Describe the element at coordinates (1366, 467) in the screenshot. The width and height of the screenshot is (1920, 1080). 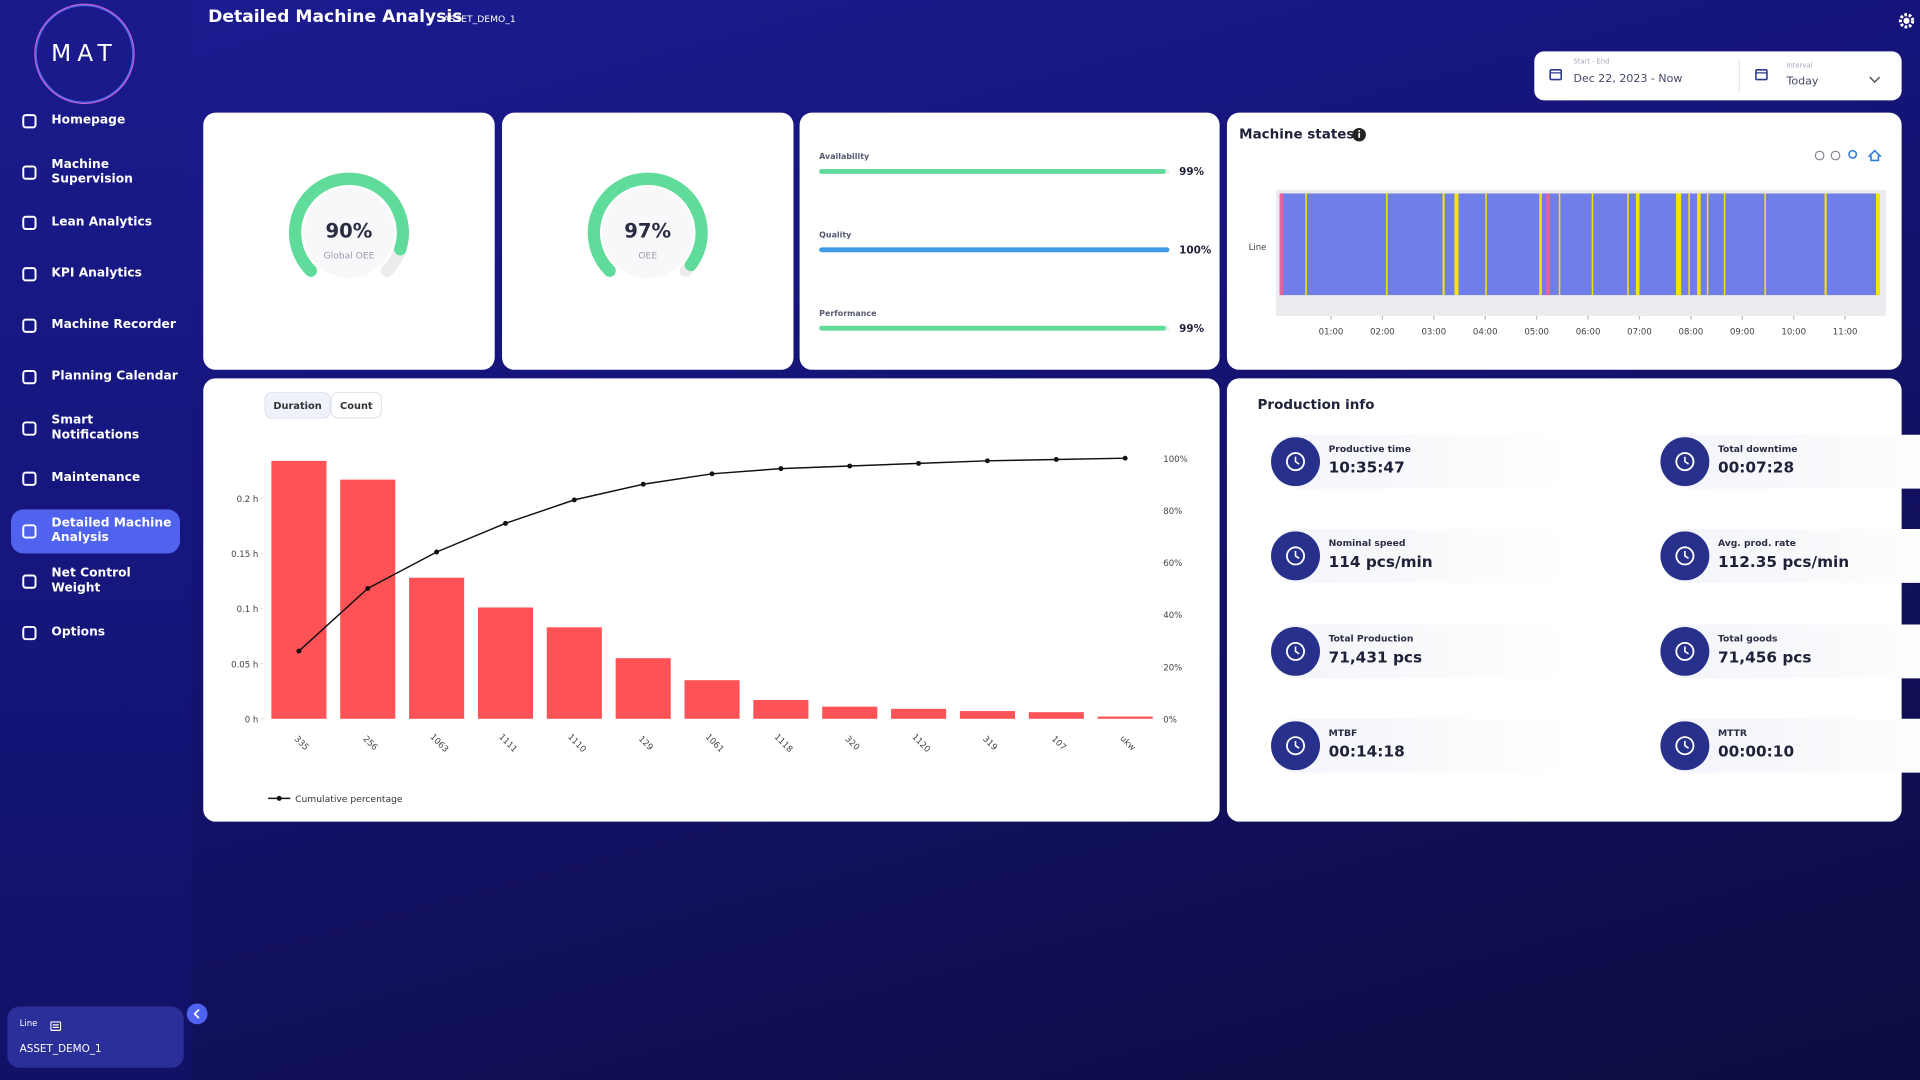
I see `info-value: 10:35:47` at that location.